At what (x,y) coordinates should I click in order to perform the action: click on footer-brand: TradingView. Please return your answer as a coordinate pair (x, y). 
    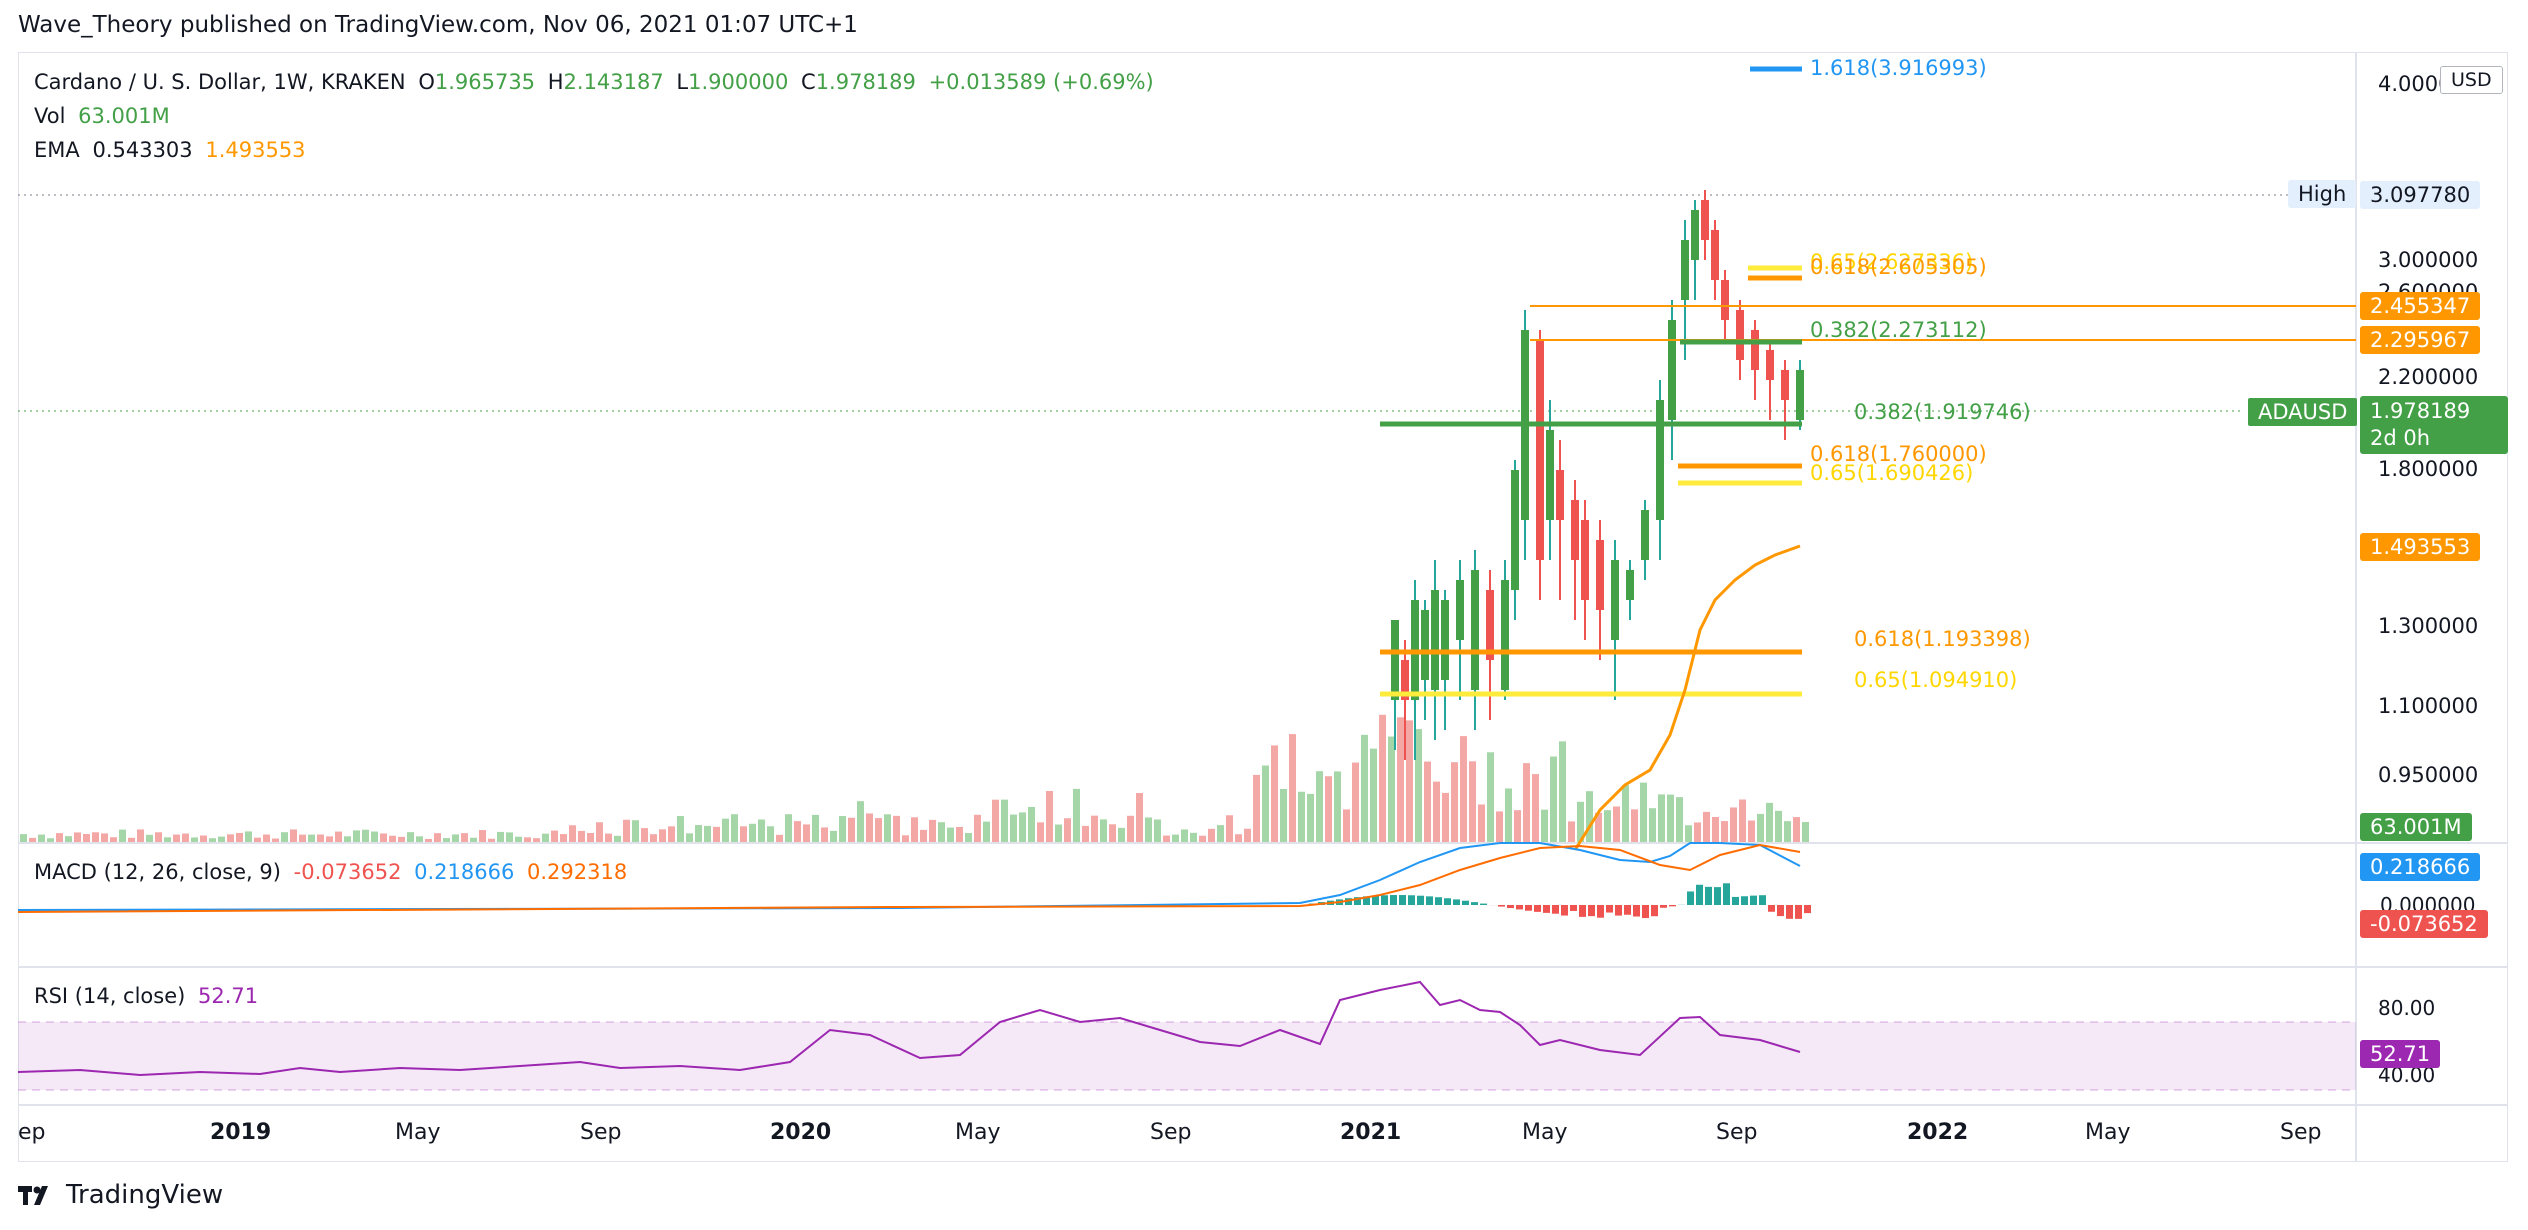
    Looking at the image, I should click on (145, 1195).